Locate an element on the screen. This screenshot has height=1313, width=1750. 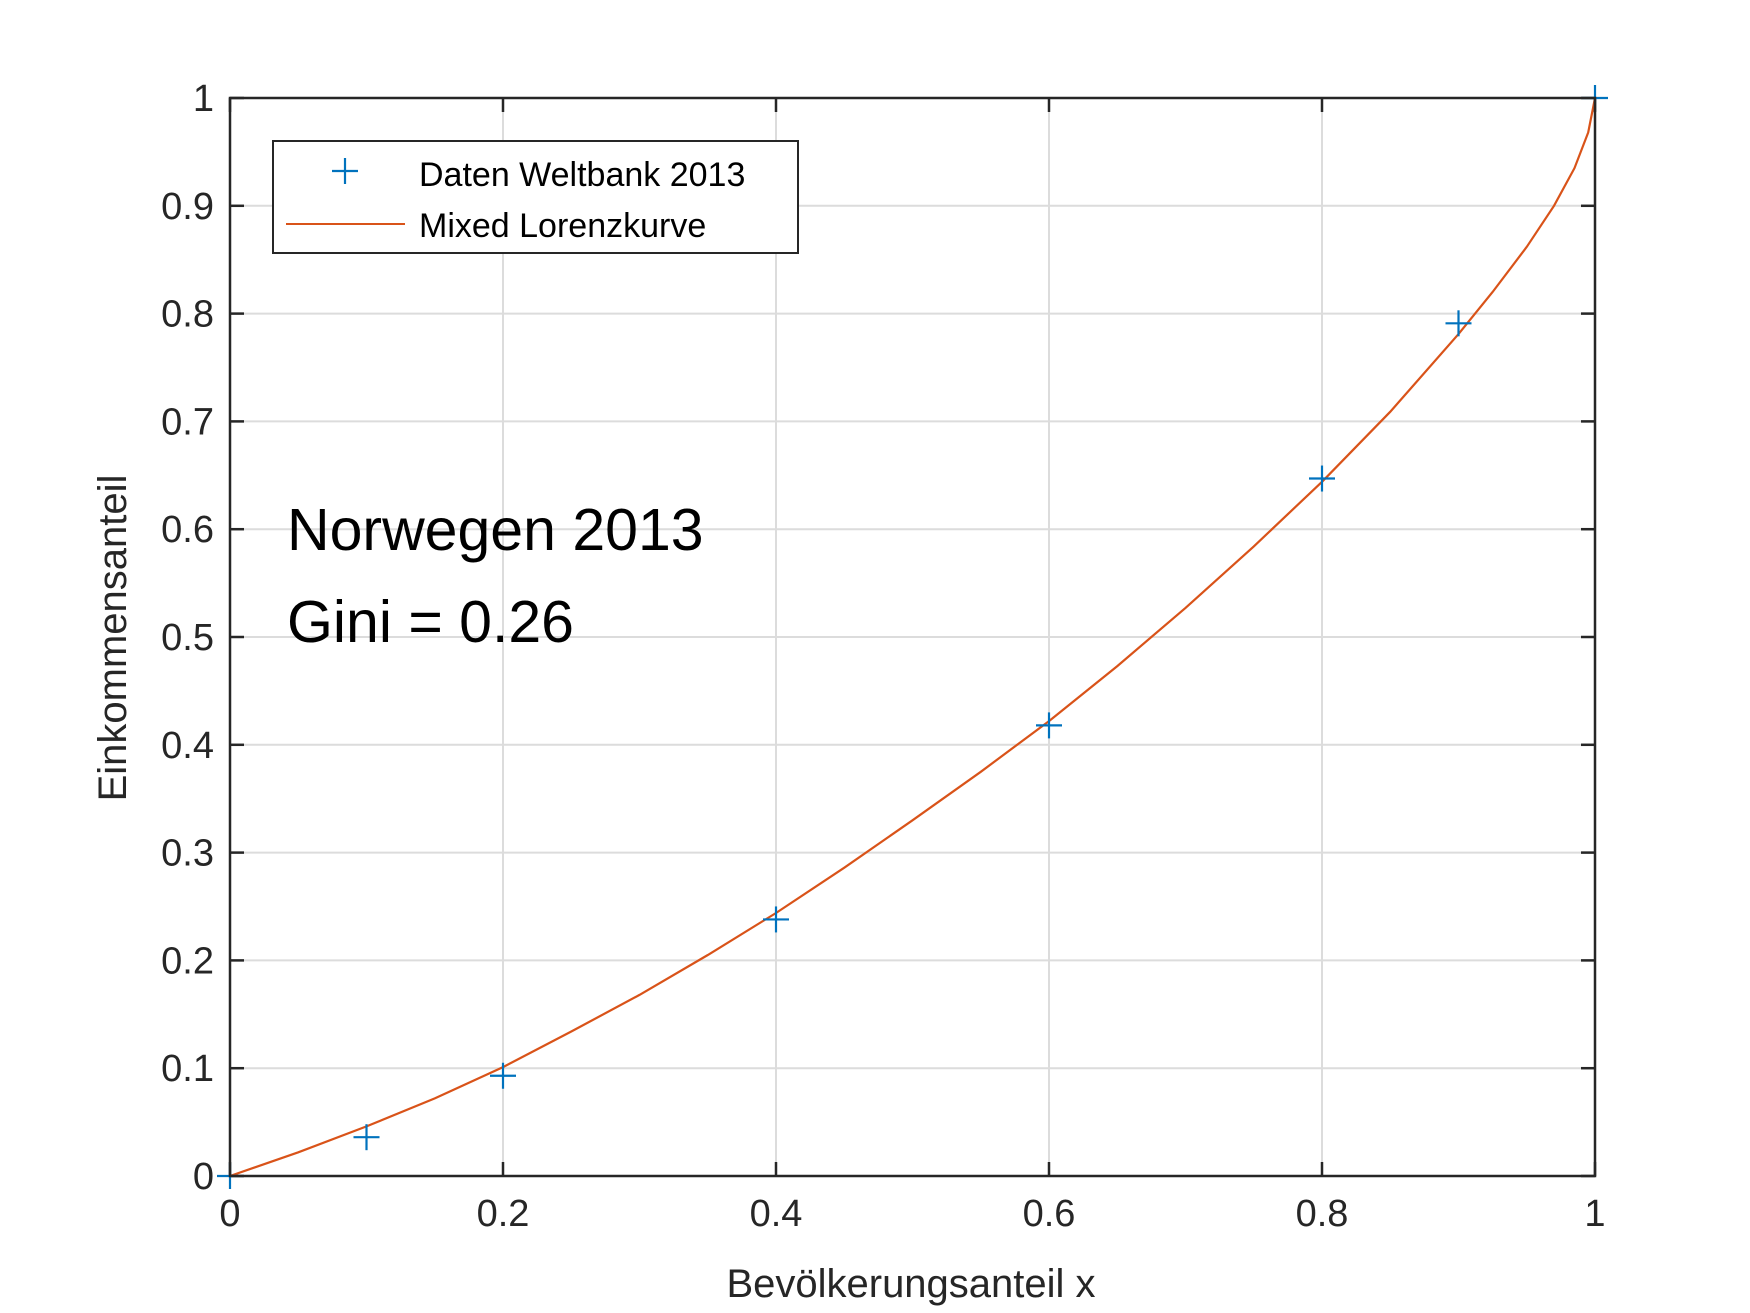
y-tick-label: 0 is located at coordinates (203, 1177).